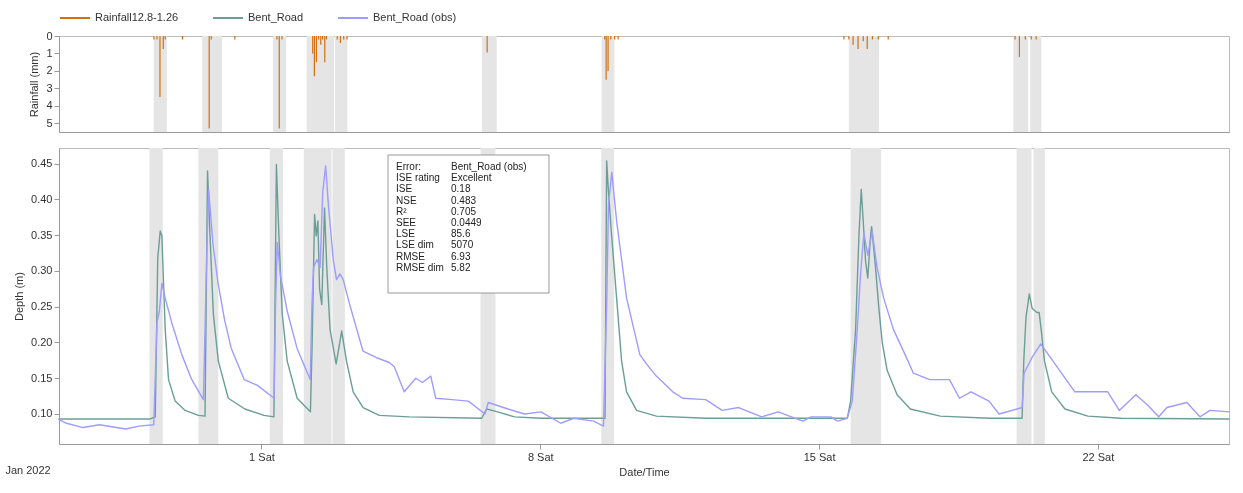  I want to click on annotation: 85.6, so click(461, 234).